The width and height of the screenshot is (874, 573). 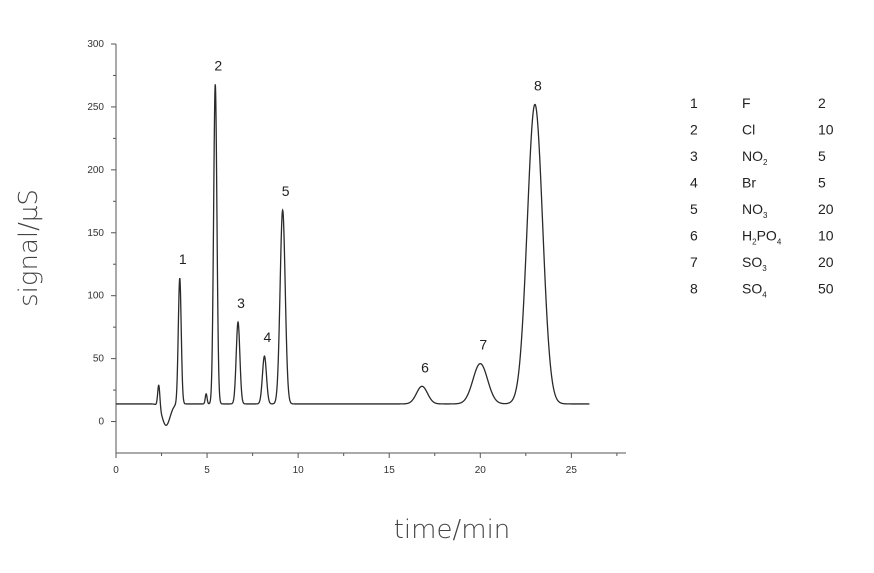 I want to click on legend-number: 7, so click(x=694, y=262).